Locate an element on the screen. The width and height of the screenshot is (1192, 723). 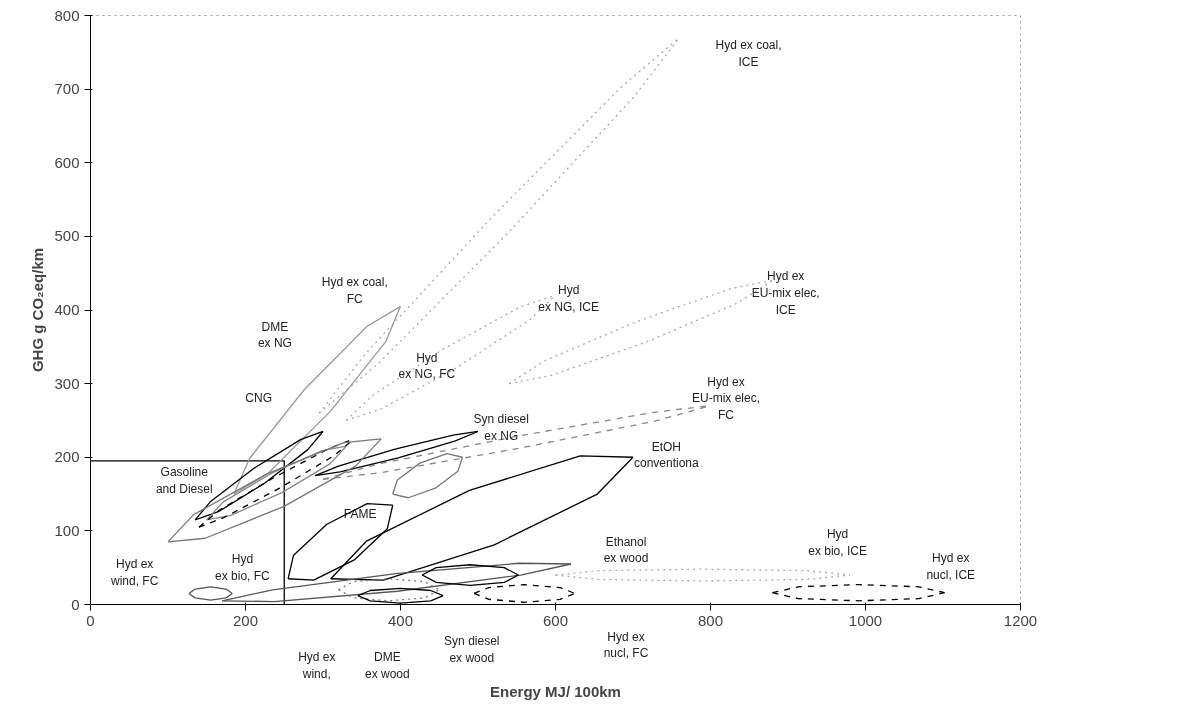
annotation: Hyd ex NG, ICE is located at coordinates (569, 298).